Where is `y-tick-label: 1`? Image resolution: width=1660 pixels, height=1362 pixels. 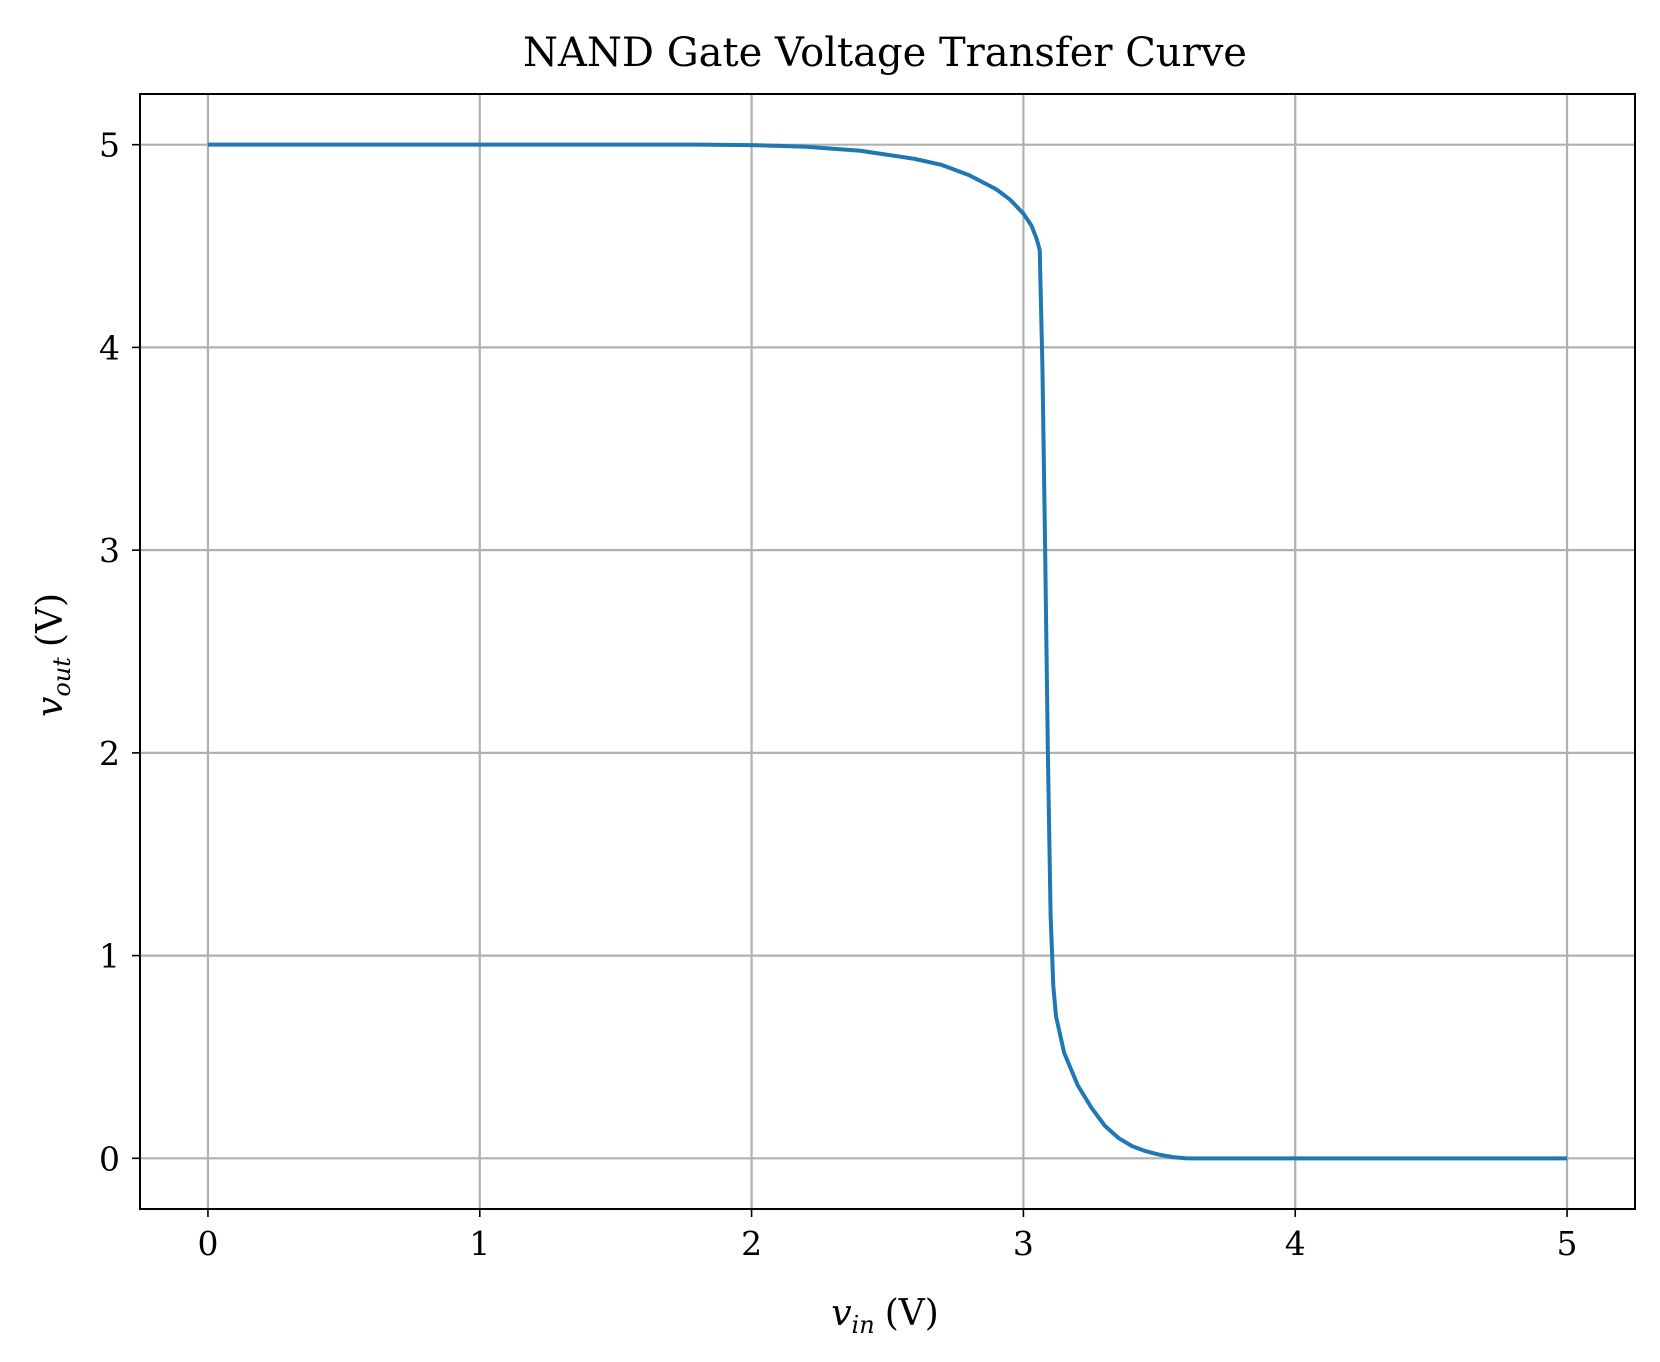 y-tick-label: 1 is located at coordinates (109, 956).